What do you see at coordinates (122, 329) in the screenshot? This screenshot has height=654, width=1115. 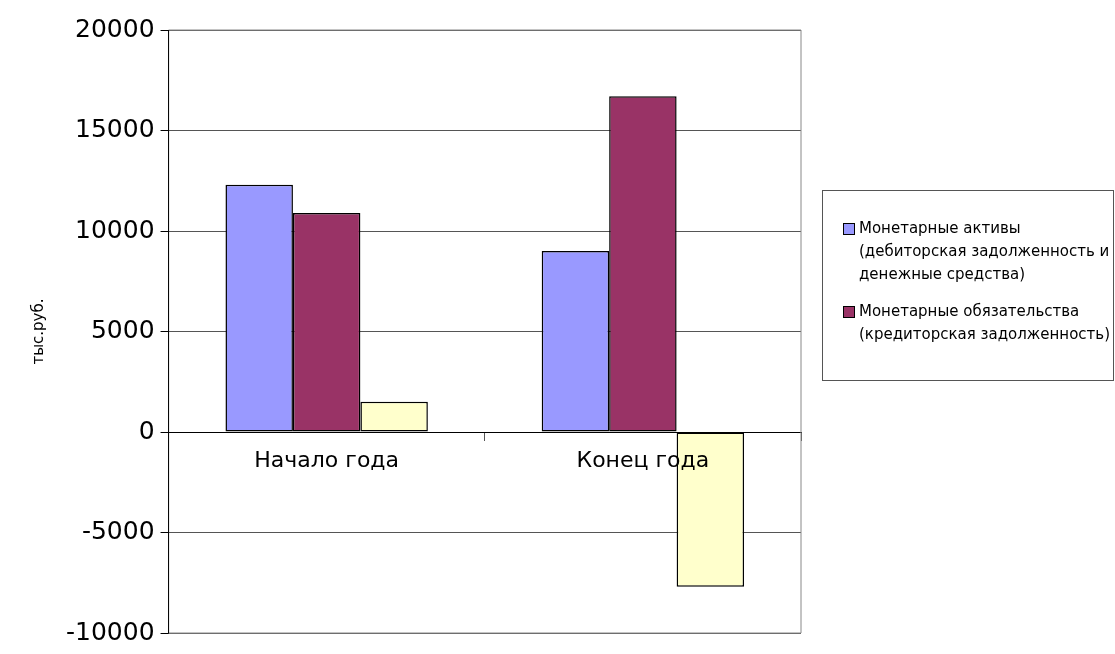 I see `y-tick-label: 5000` at bounding box center [122, 329].